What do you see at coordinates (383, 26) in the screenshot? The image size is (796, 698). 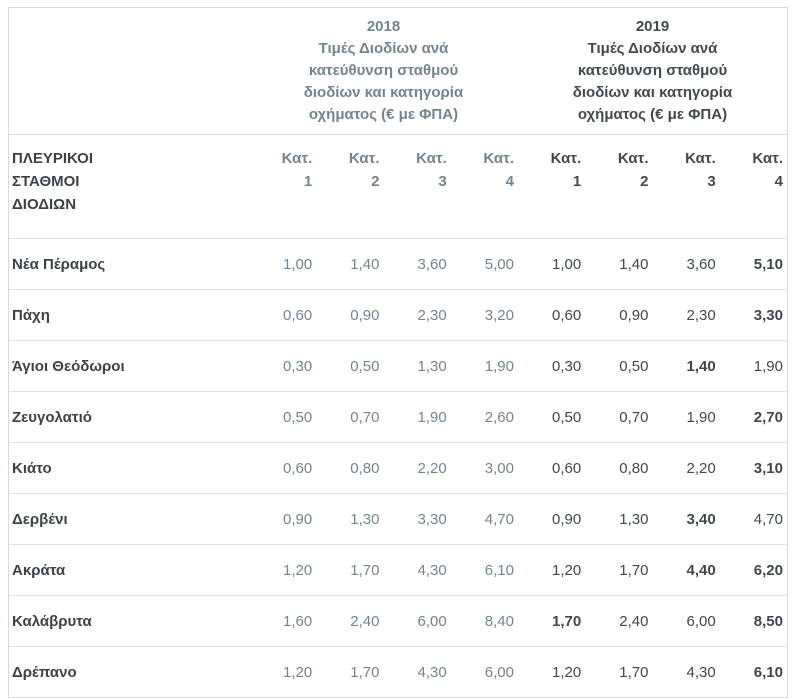 I see `year-label-2018: 2018` at bounding box center [383, 26].